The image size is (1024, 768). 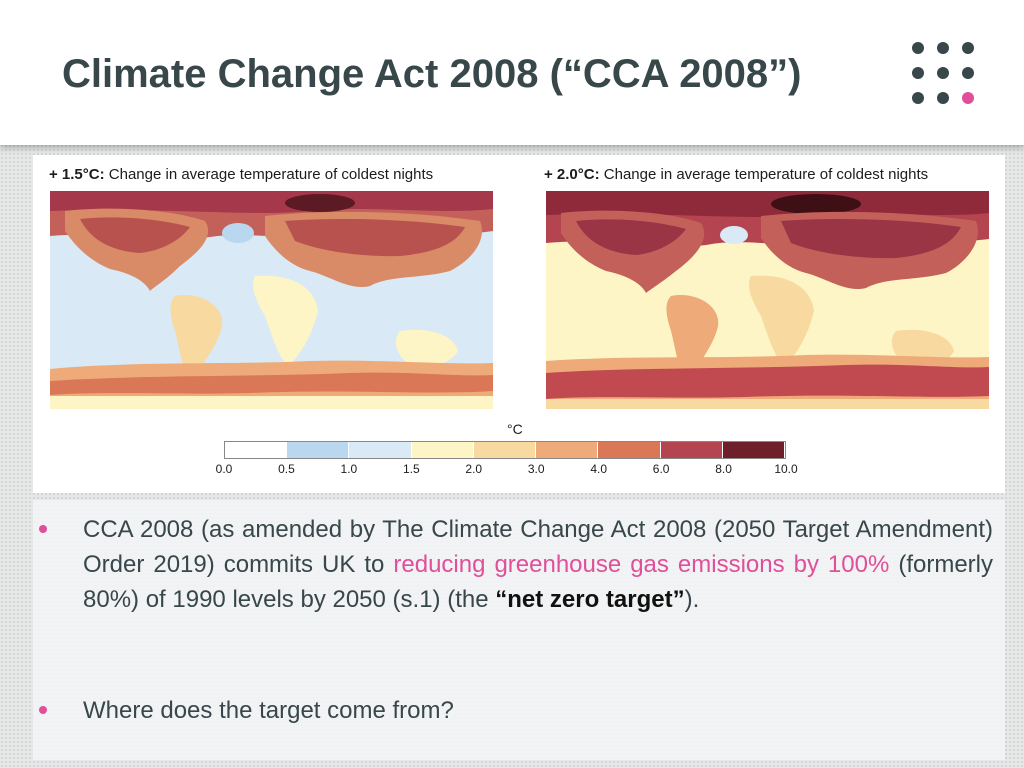 I want to click on colorbar-tick-label: 3.0, so click(x=536, y=469).